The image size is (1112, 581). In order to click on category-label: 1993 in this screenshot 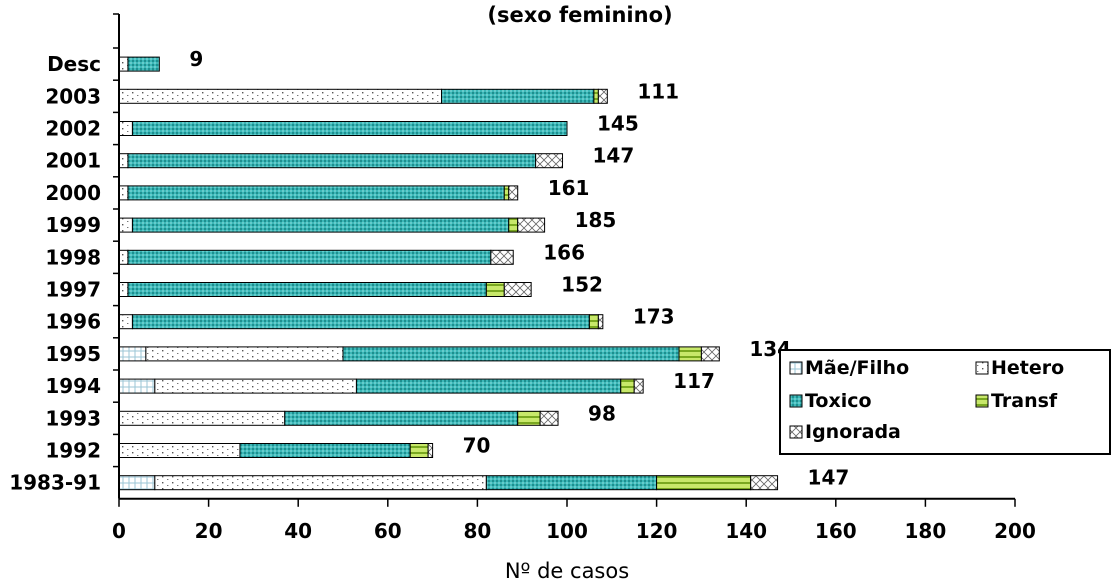, I will do `click(73, 418)`.